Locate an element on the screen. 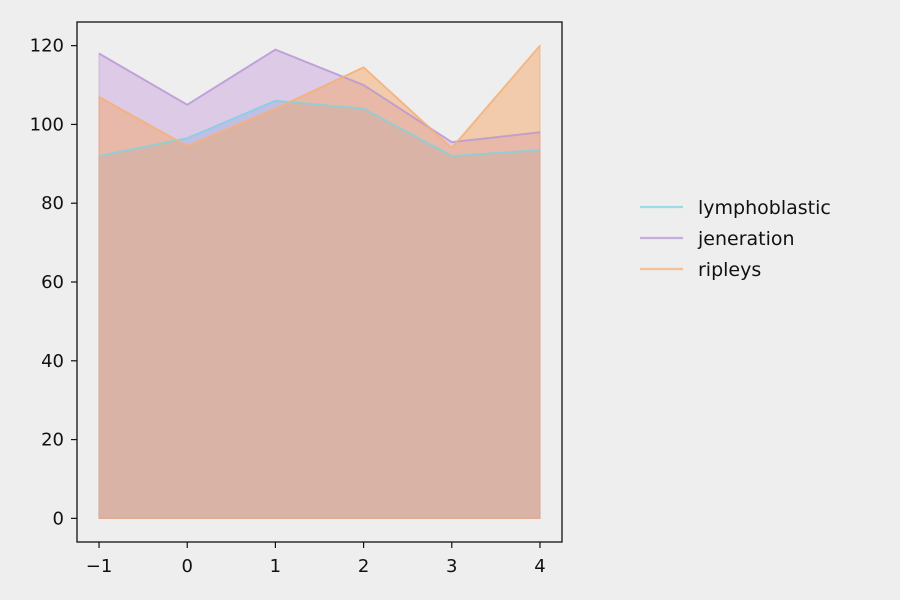  legend: lymphoblastic jeneration ripleys is located at coordinates (735, 239).